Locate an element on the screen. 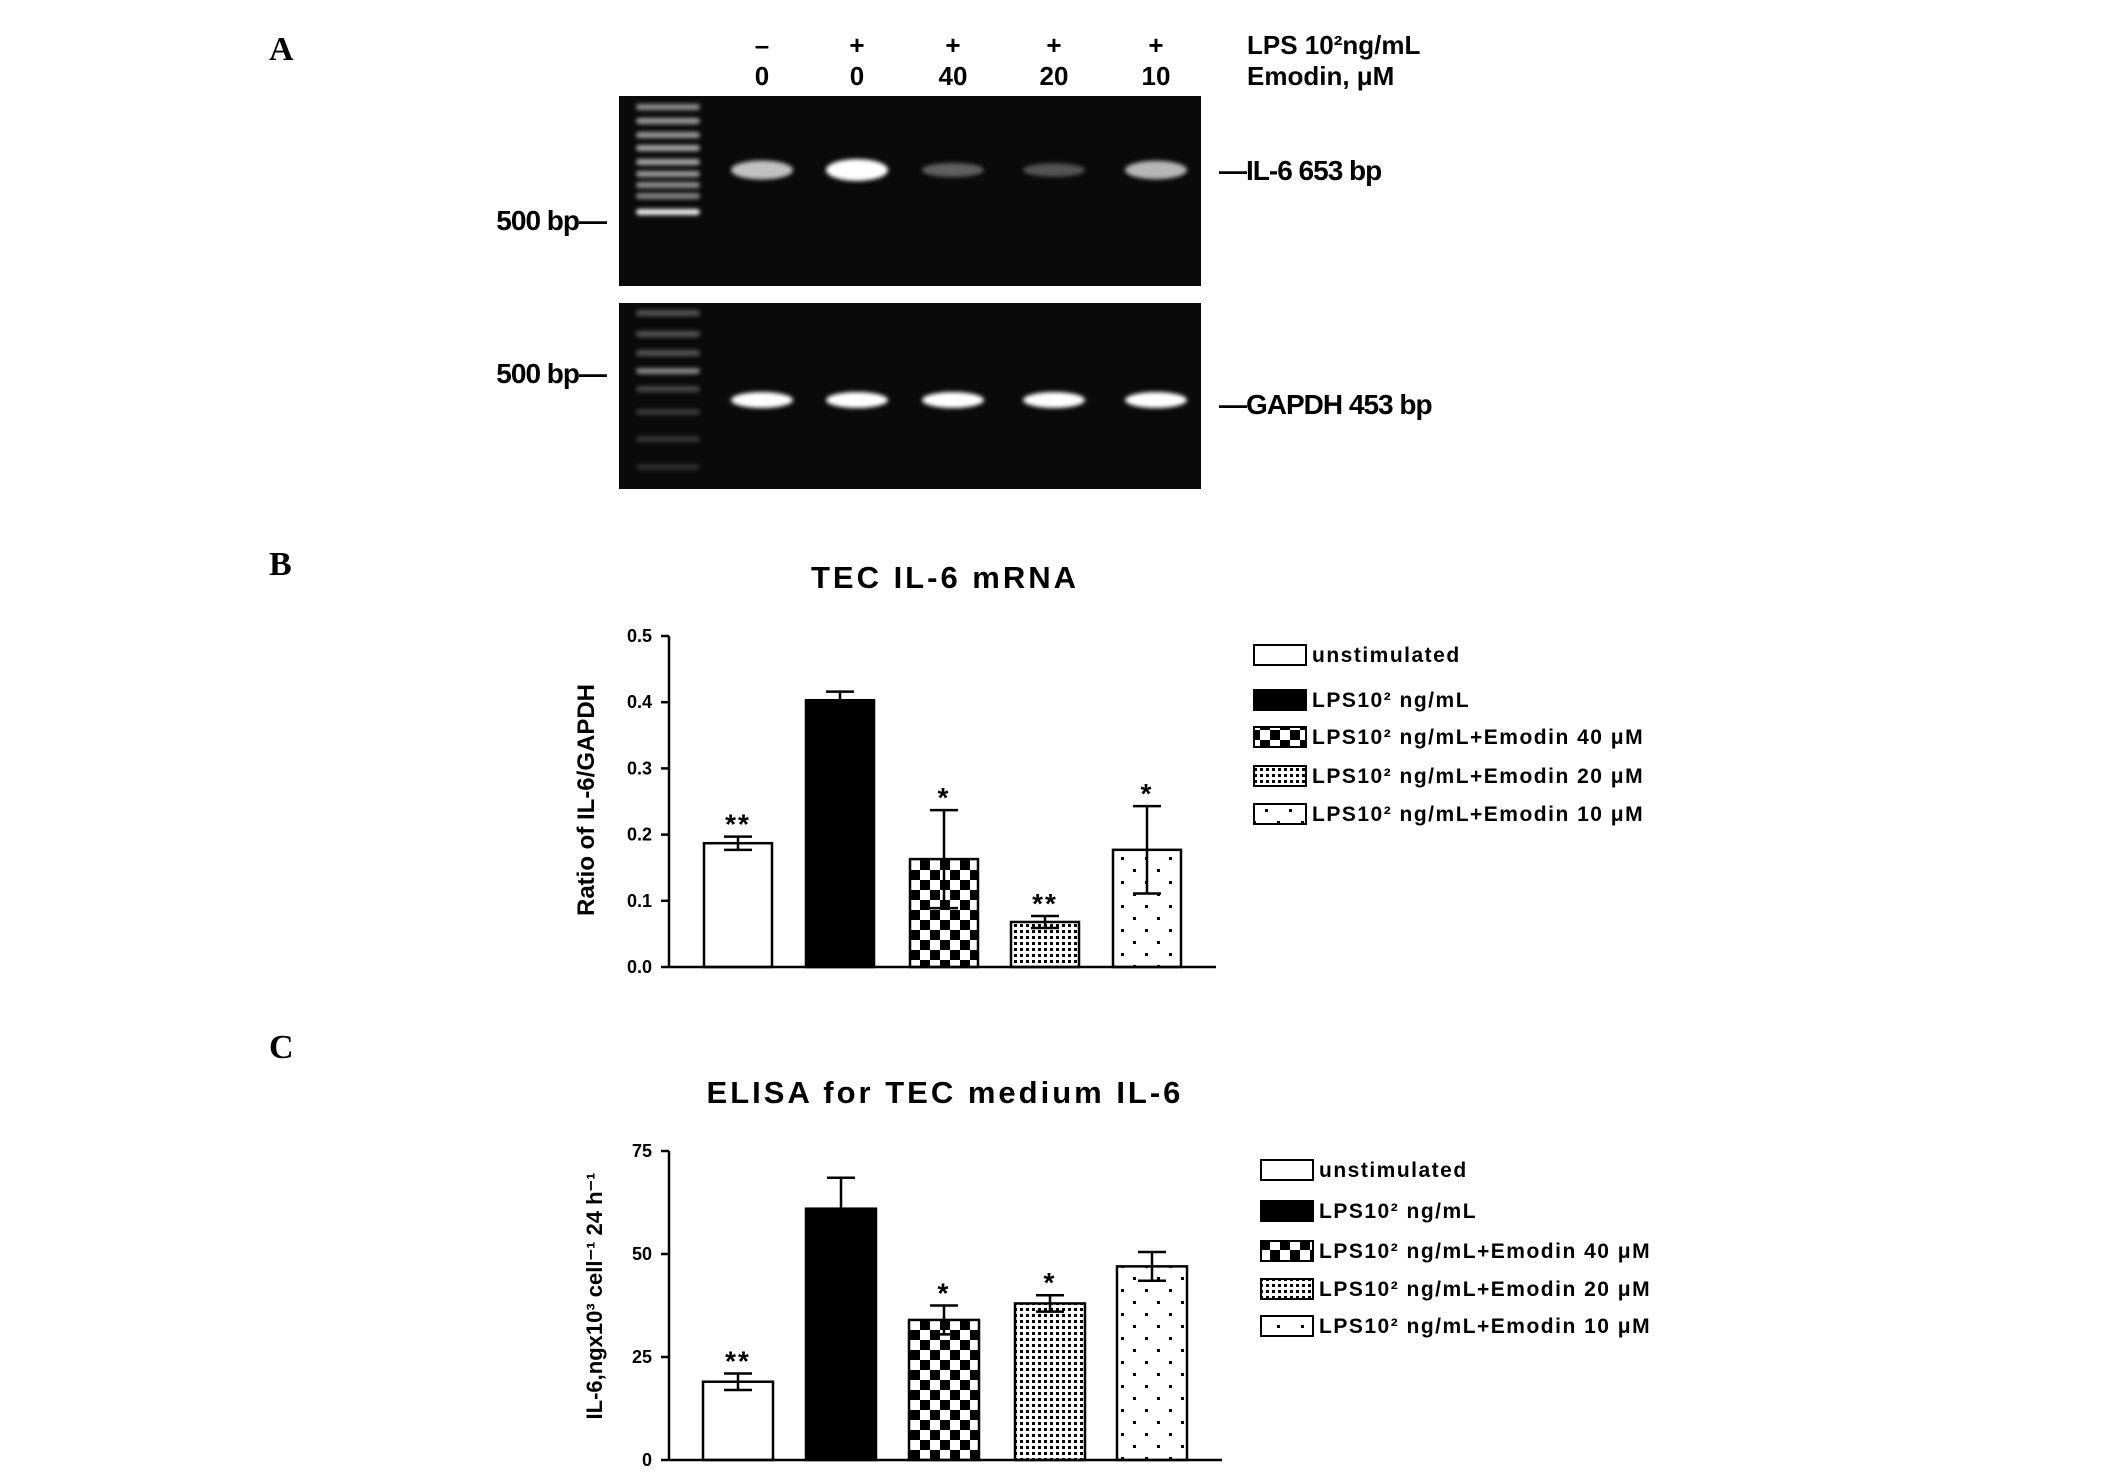 This screenshot has height=1475, width=2126. lane-3-emodin-dose: 40 is located at coordinates (953, 76).